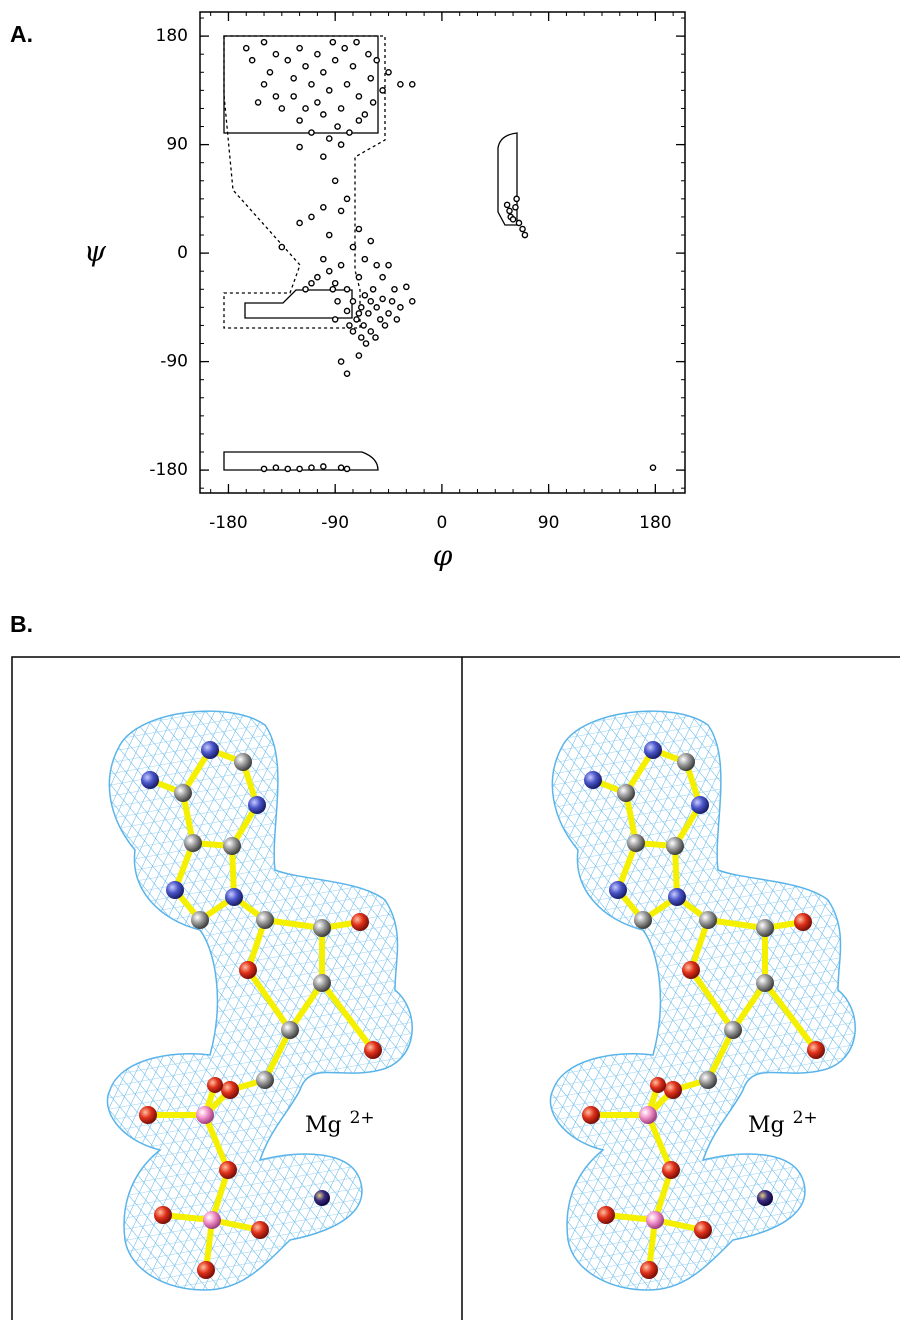  I want to click on density-map-right, so click(702, 1000).